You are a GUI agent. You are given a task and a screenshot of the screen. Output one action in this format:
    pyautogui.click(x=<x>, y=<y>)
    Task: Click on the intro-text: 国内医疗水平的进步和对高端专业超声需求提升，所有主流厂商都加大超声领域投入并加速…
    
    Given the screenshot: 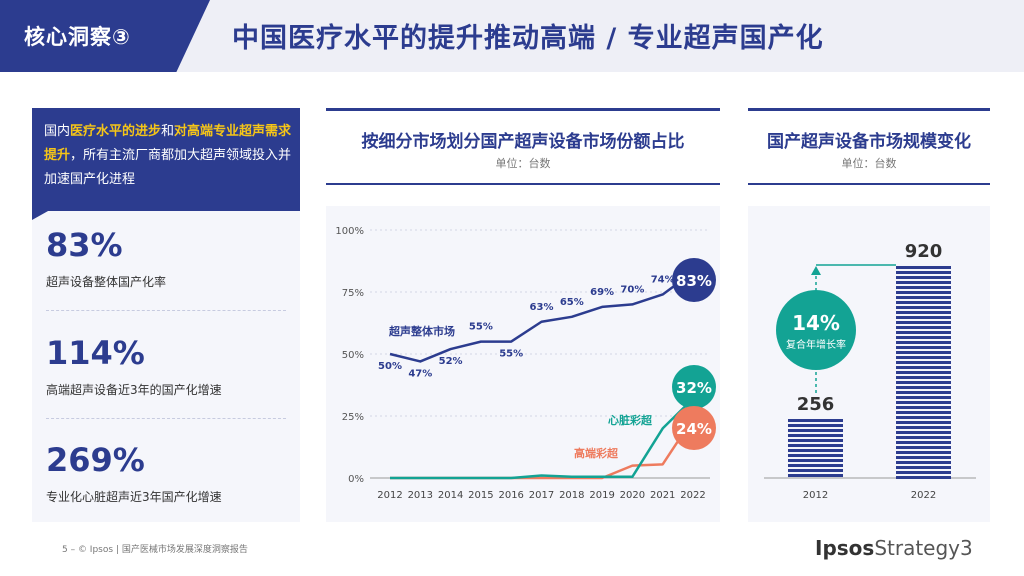 What is the action you would take?
    pyautogui.click(x=168, y=156)
    